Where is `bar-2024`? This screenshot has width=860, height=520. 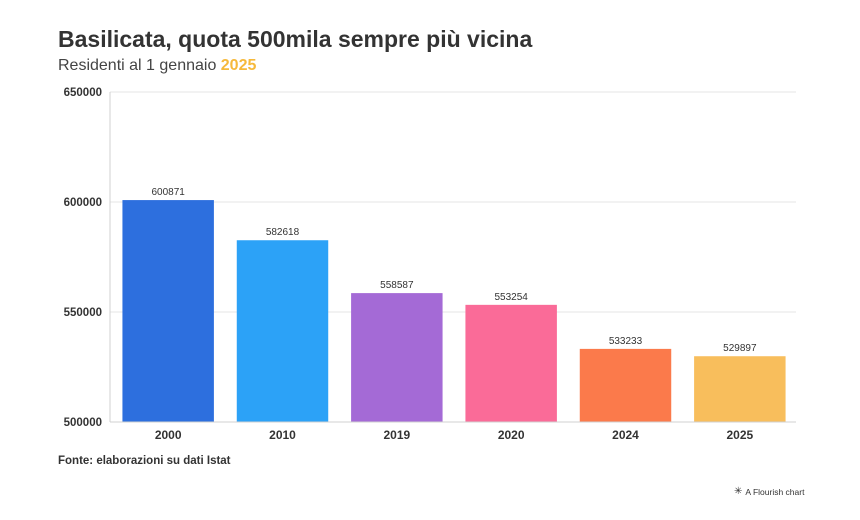
bar-2024 is located at coordinates (625, 385).